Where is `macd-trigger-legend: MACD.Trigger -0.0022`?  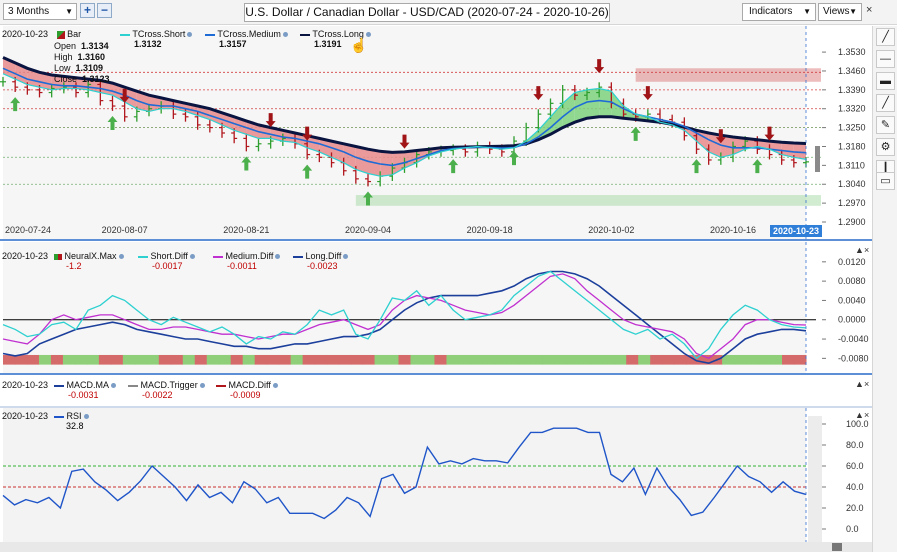 macd-trigger-legend: MACD.Trigger -0.0022 is located at coordinates (166, 390).